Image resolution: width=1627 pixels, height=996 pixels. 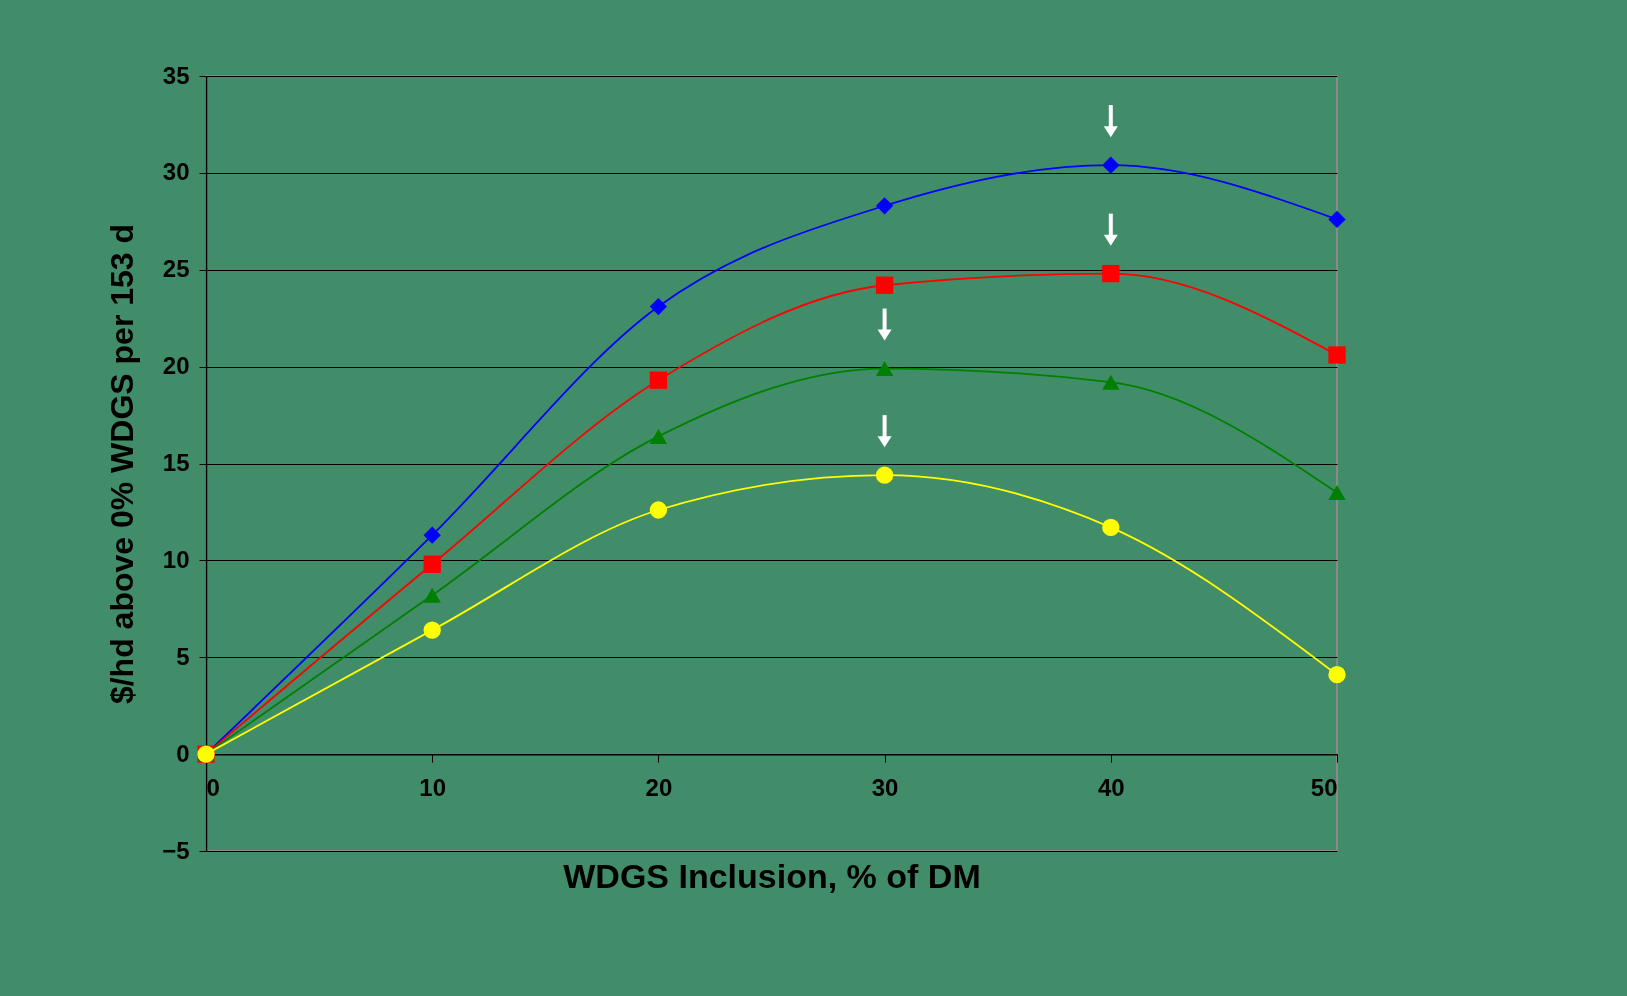 I want to click on y-tick-label: −5, so click(x=176, y=850).